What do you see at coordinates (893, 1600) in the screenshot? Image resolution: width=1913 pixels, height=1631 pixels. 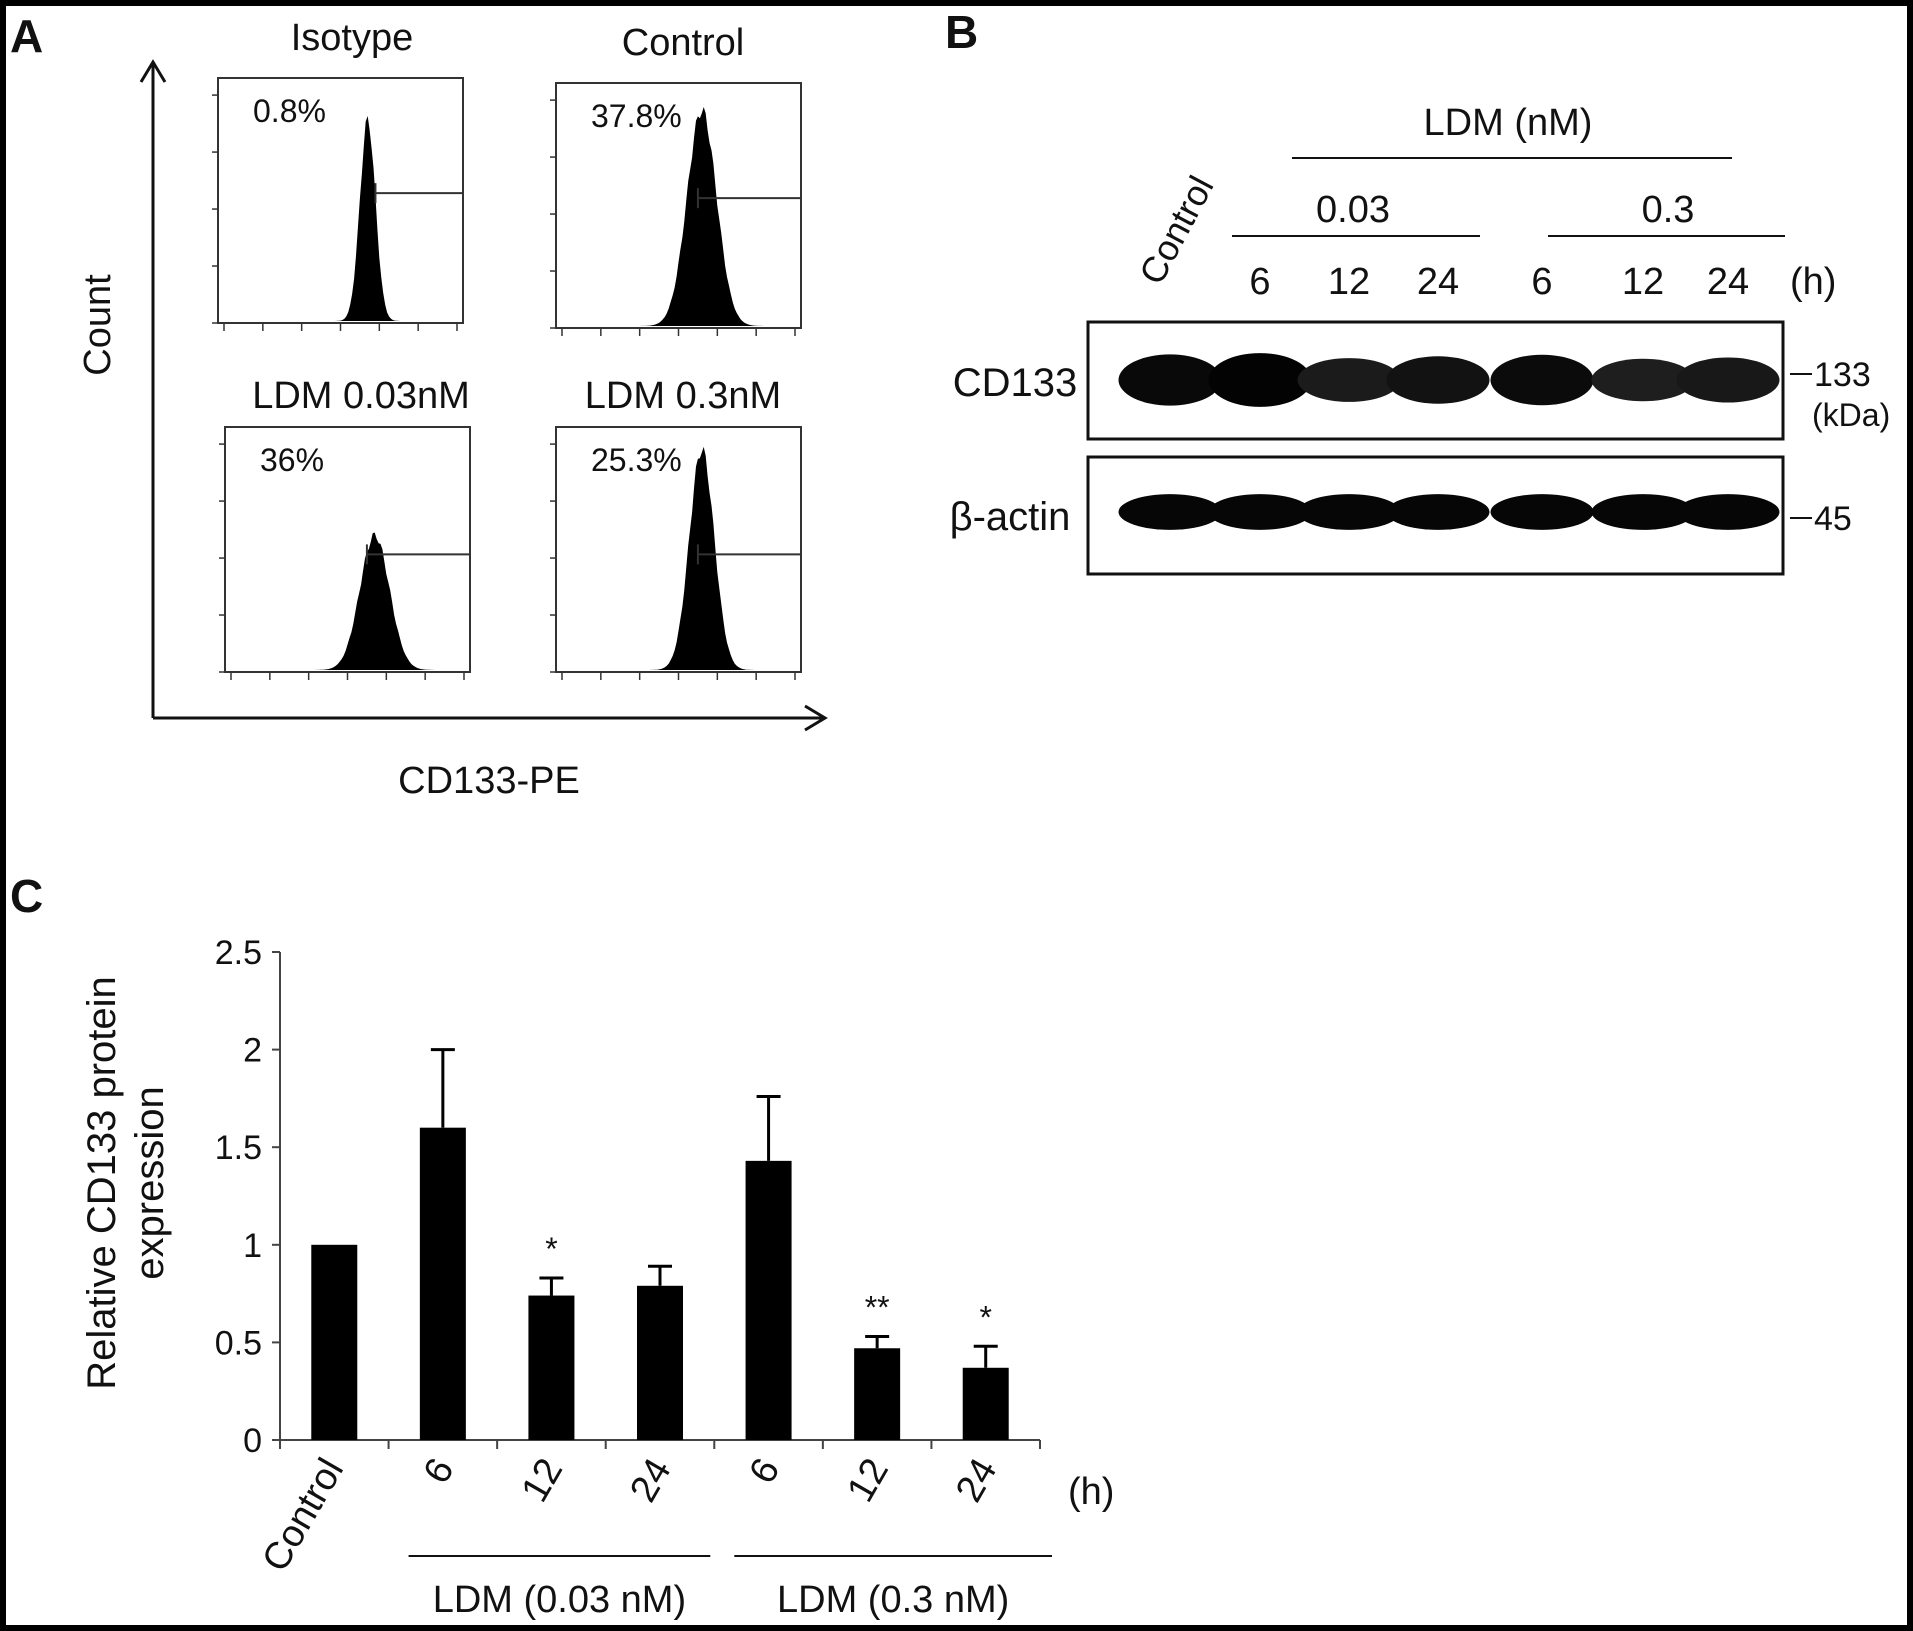 I see `group-bracket-label: LDM (0.3 nM)` at bounding box center [893, 1600].